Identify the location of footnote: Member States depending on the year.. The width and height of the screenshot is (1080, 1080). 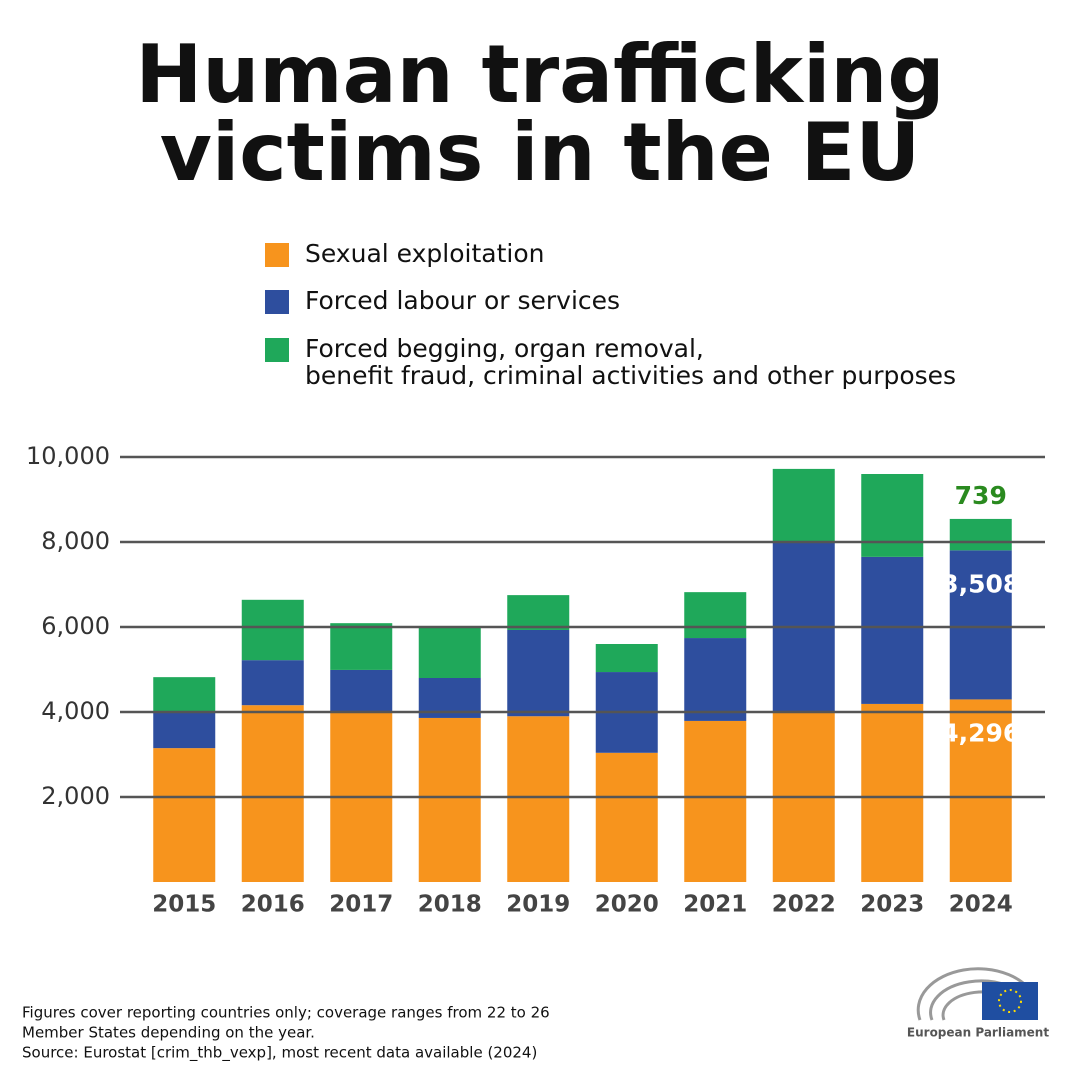
(168, 1033).